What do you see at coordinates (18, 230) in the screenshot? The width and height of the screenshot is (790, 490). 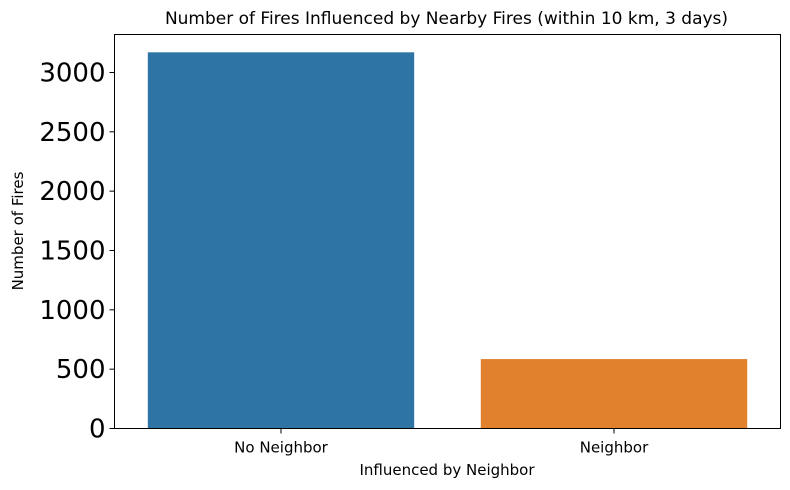 I see `y-axis-label: Number of Fires` at bounding box center [18, 230].